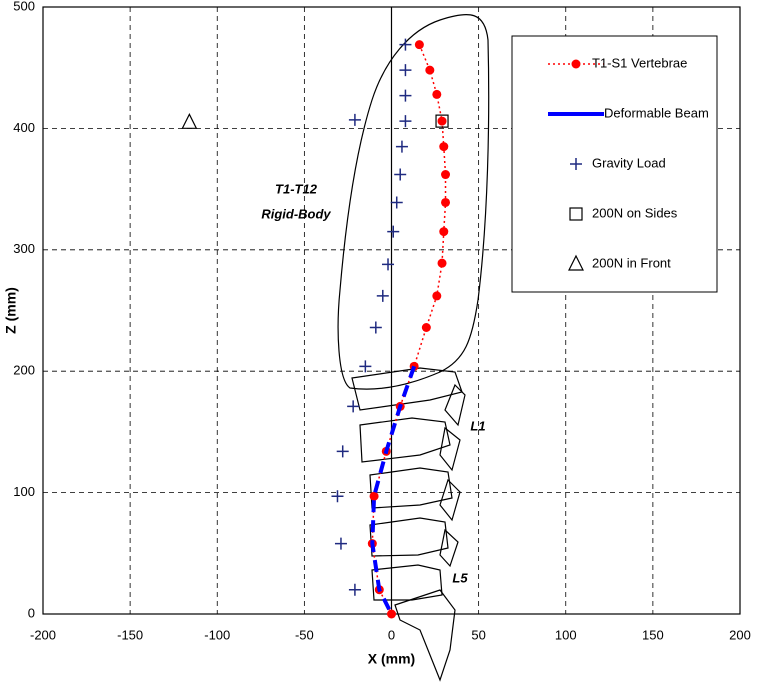  I want to click on legend-label: 200N on Sides, so click(635, 212).